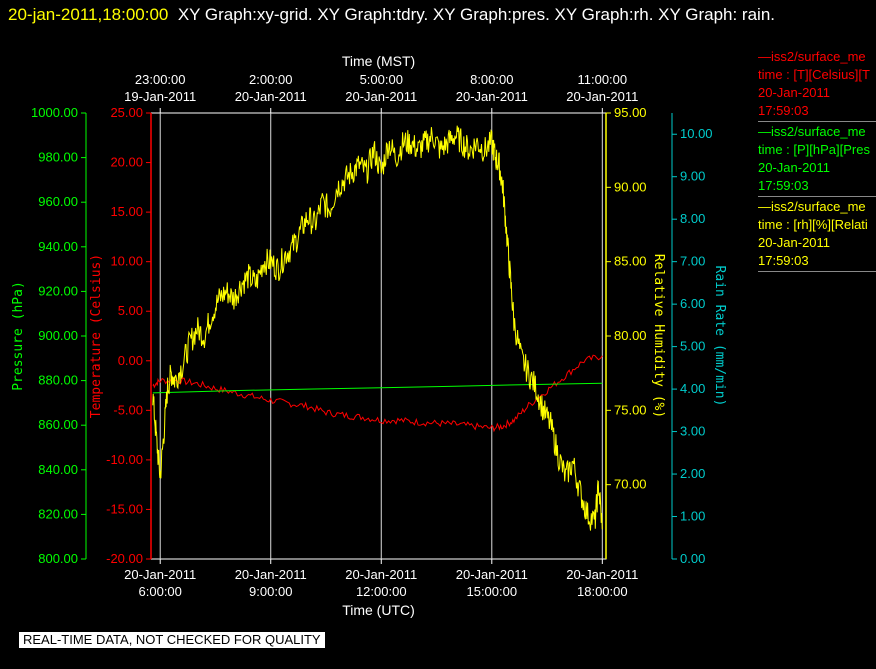  Describe the element at coordinates (58, 424) in the screenshot. I see `y-tick-label-pressure: 860.00` at that location.